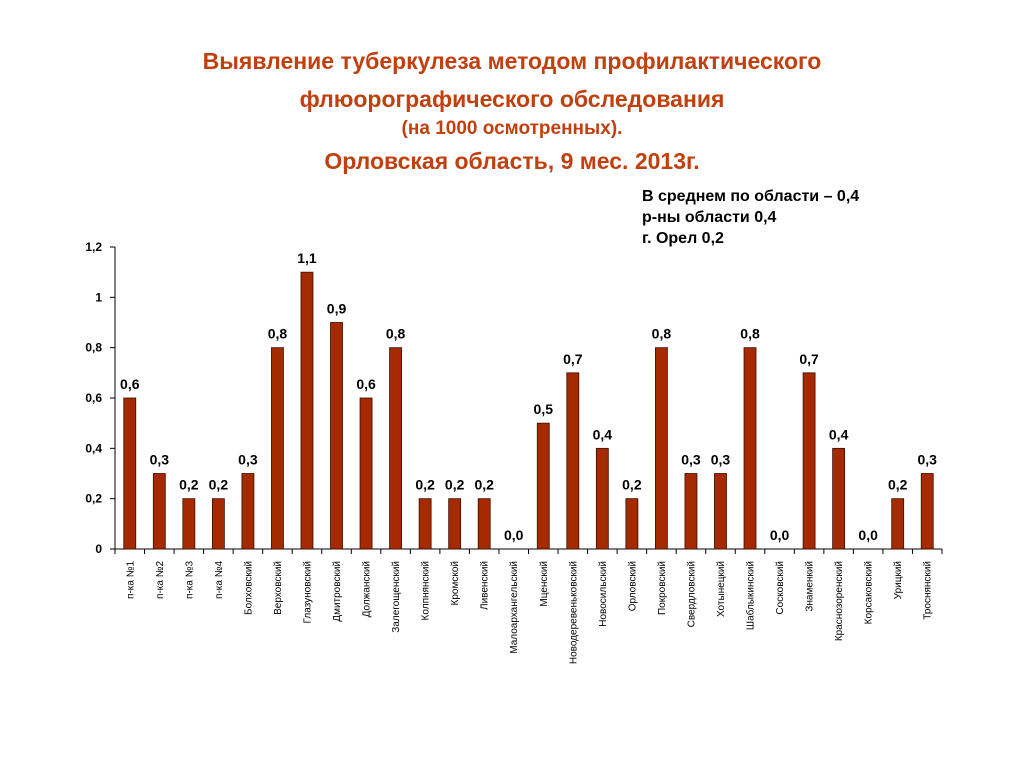 This screenshot has width=1024, height=768. I want to click on x-tick-label: Новосильский, so click(603, 594).